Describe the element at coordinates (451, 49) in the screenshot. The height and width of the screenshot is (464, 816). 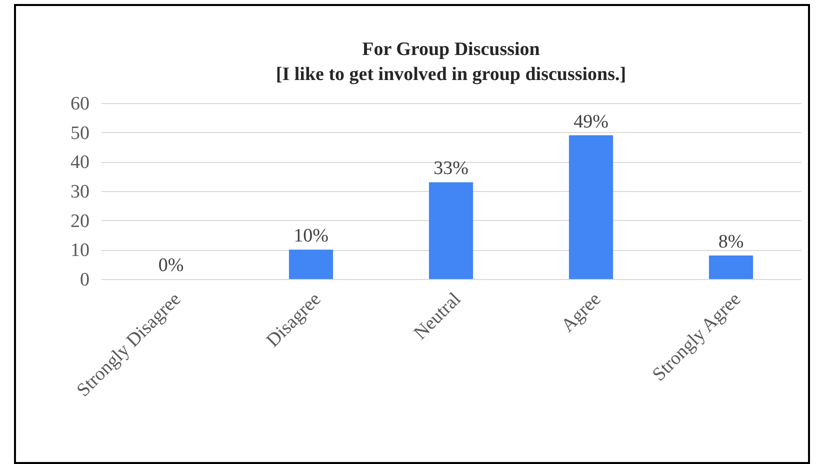
I see `chart-title: For Group Discussion` at that location.